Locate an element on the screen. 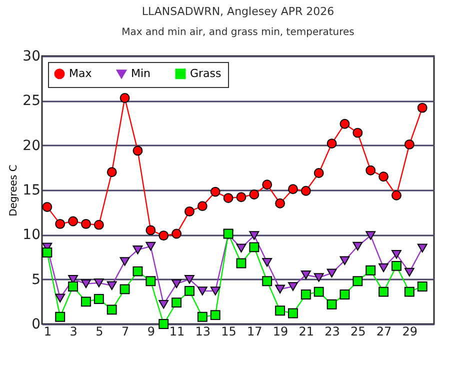 This screenshot has height=376, width=467. x-tick-label: 21 is located at coordinates (306, 331).